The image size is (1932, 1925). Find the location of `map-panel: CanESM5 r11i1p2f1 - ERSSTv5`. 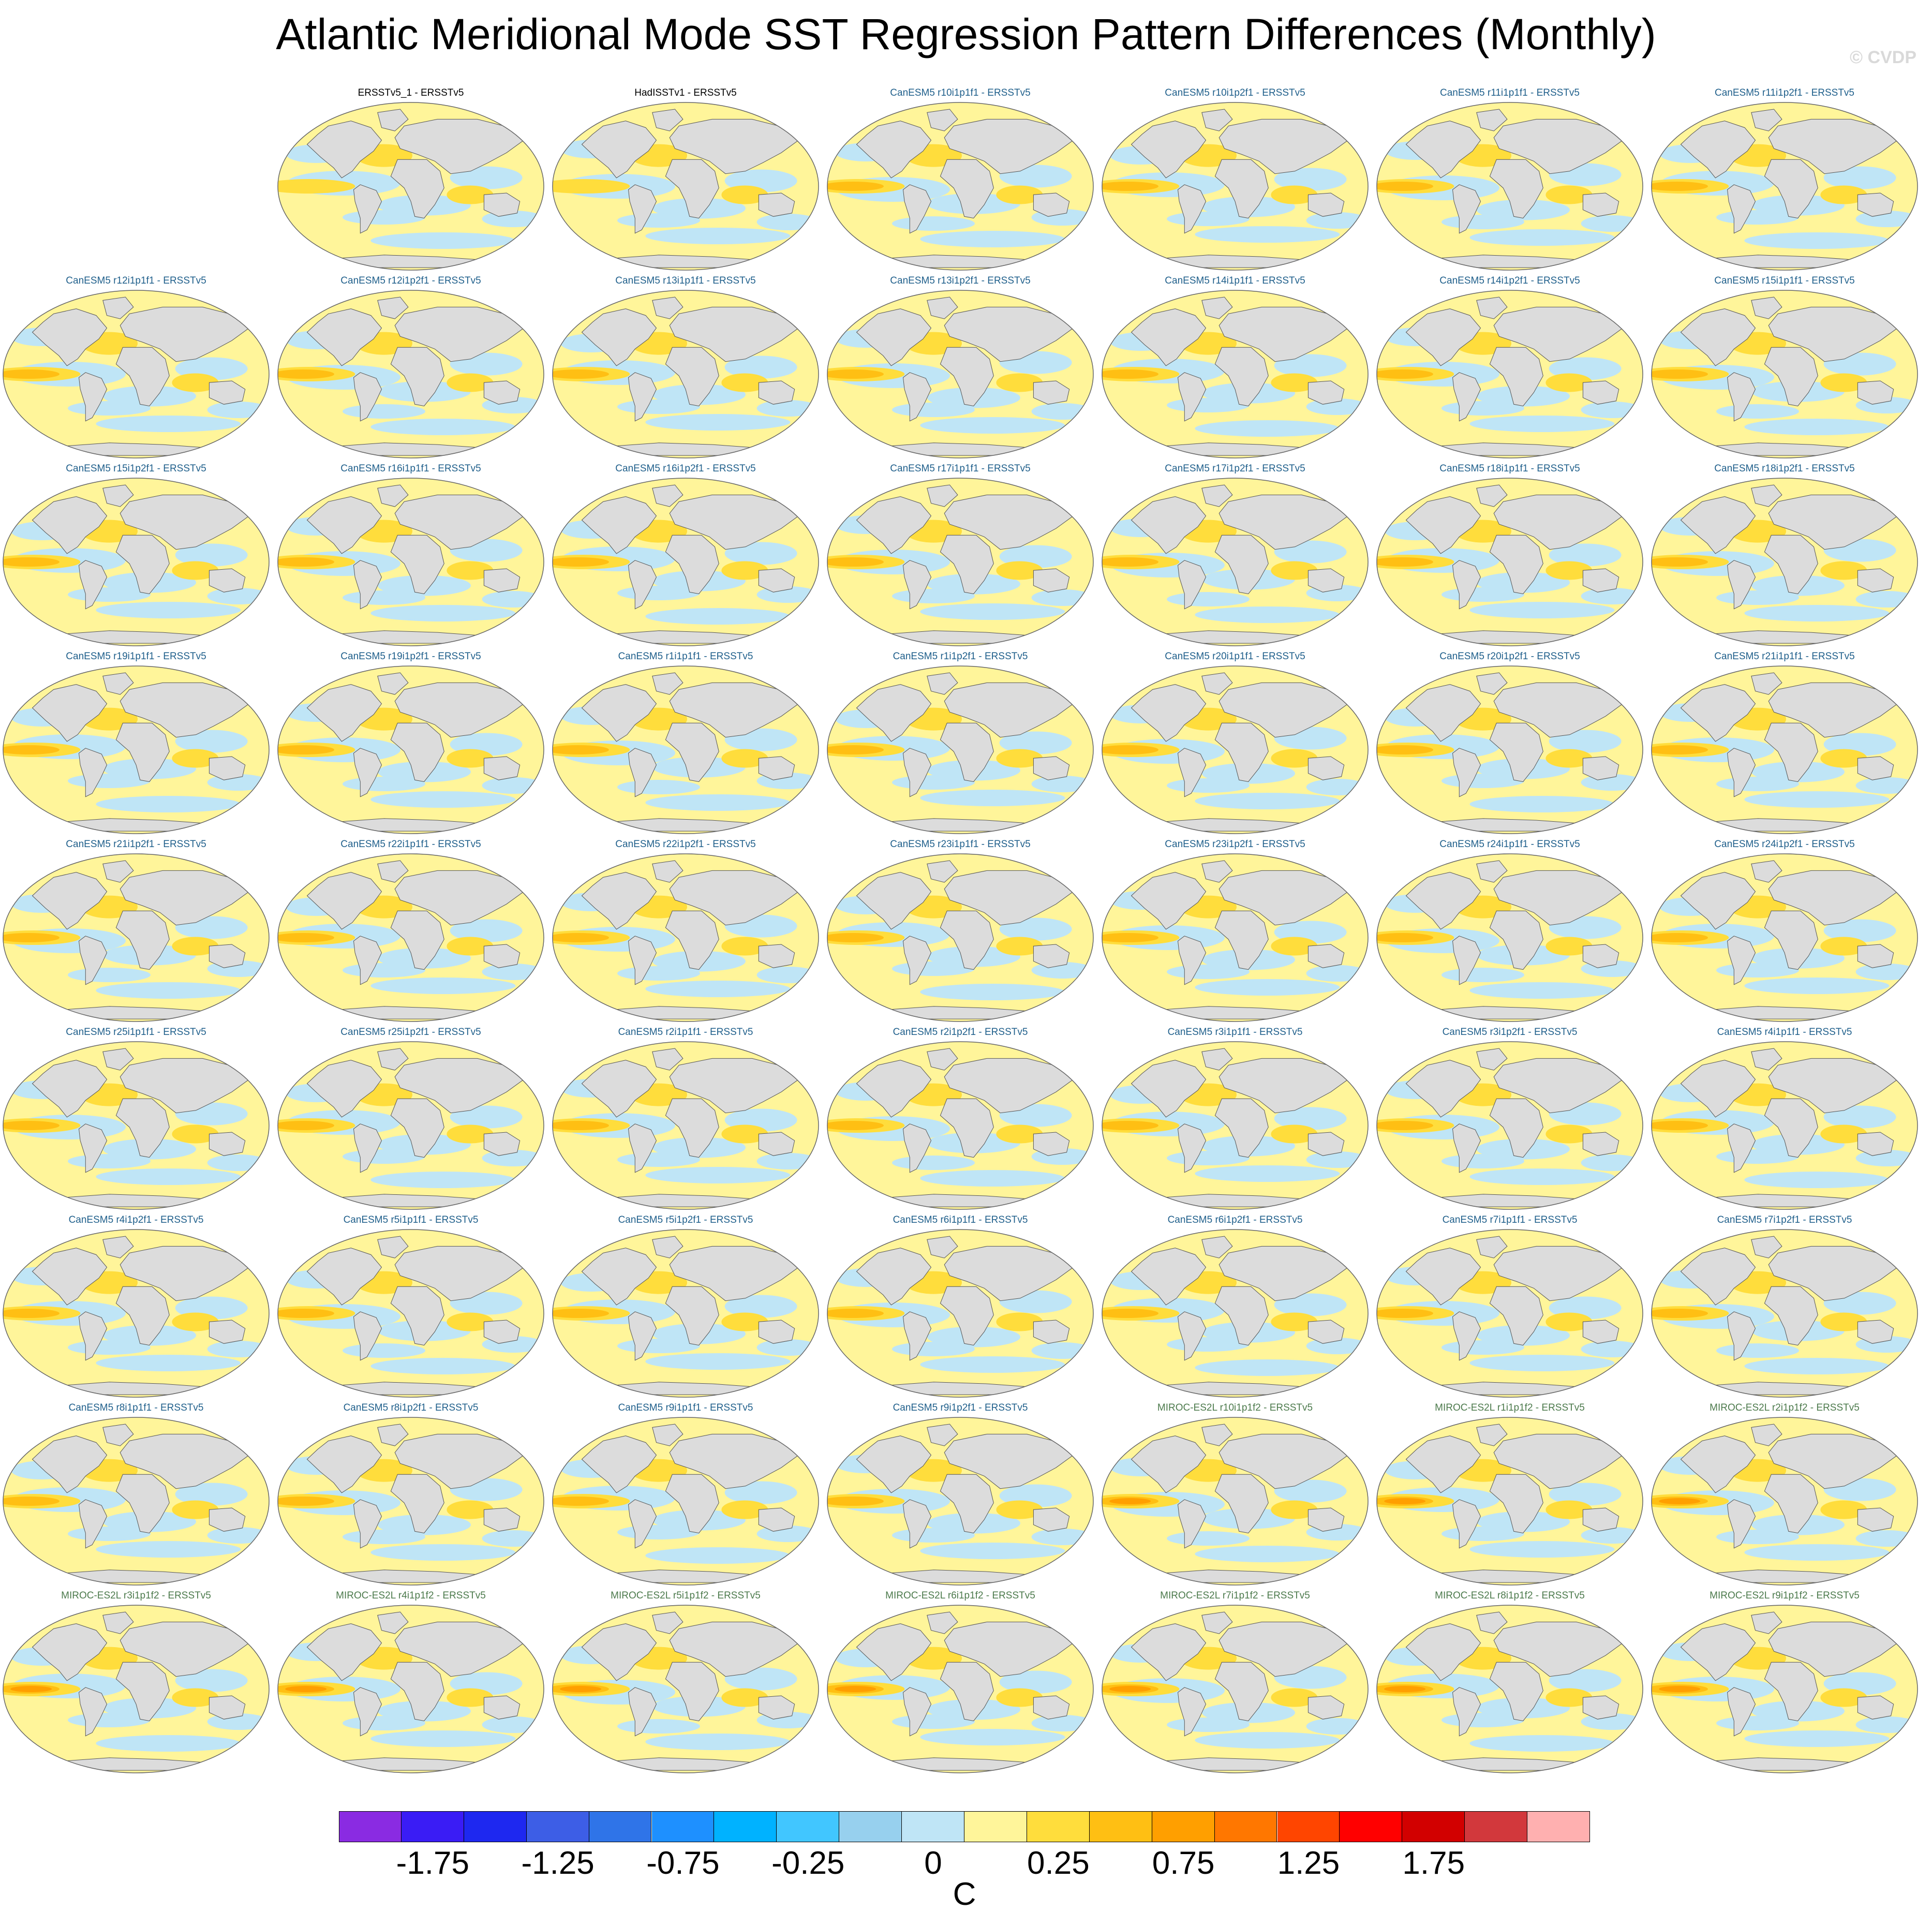

map-panel: CanESM5 r11i1p2f1 - ERSSTv5 is located at coordinates (1784, 179).